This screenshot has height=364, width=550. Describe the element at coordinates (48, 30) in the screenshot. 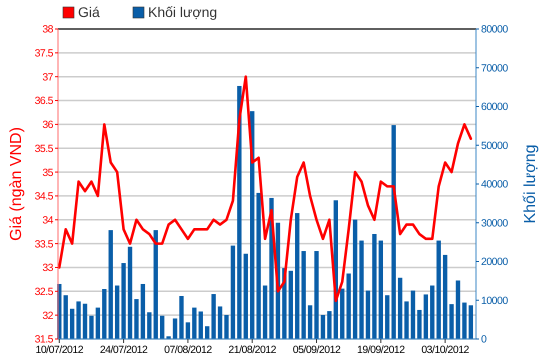

I see `y-tick-label: 38` at that location.